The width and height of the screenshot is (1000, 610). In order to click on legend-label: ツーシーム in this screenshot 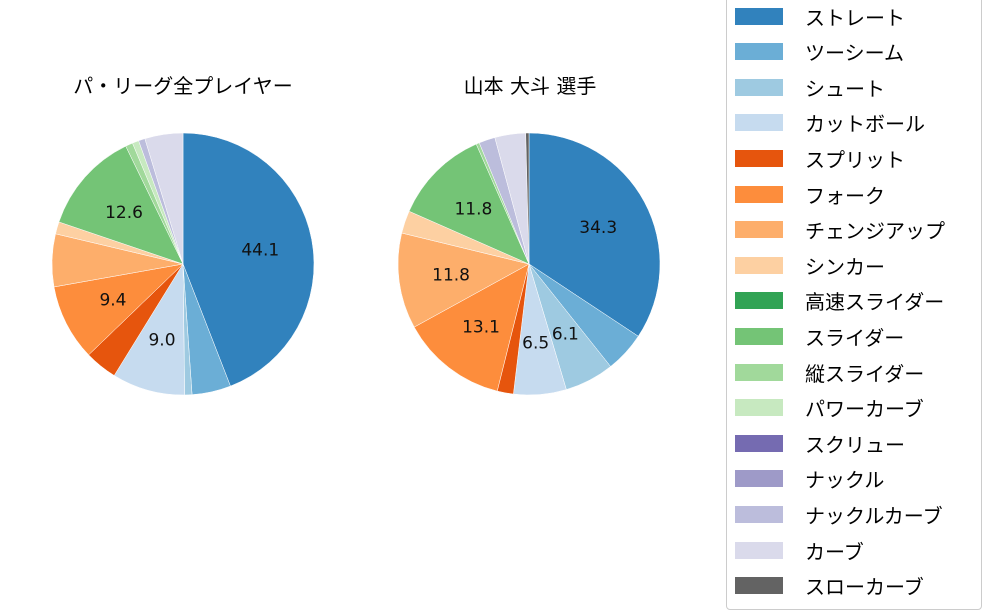, I will do `click(854, 53)`.